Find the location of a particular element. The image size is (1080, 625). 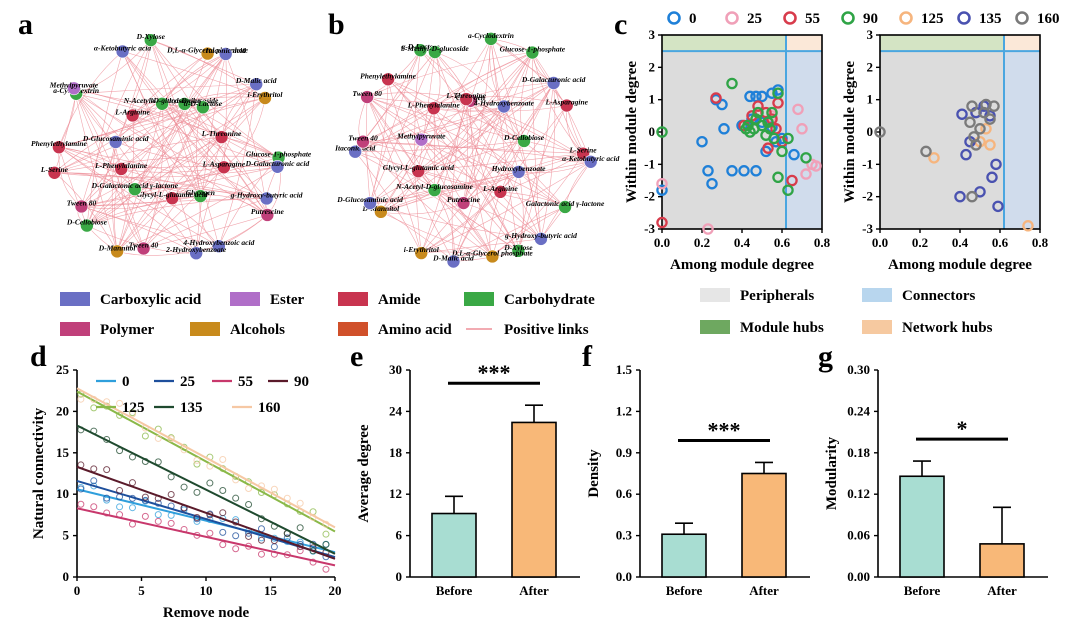

network-node-label: Glycogen is located at coordinates (200, 192).